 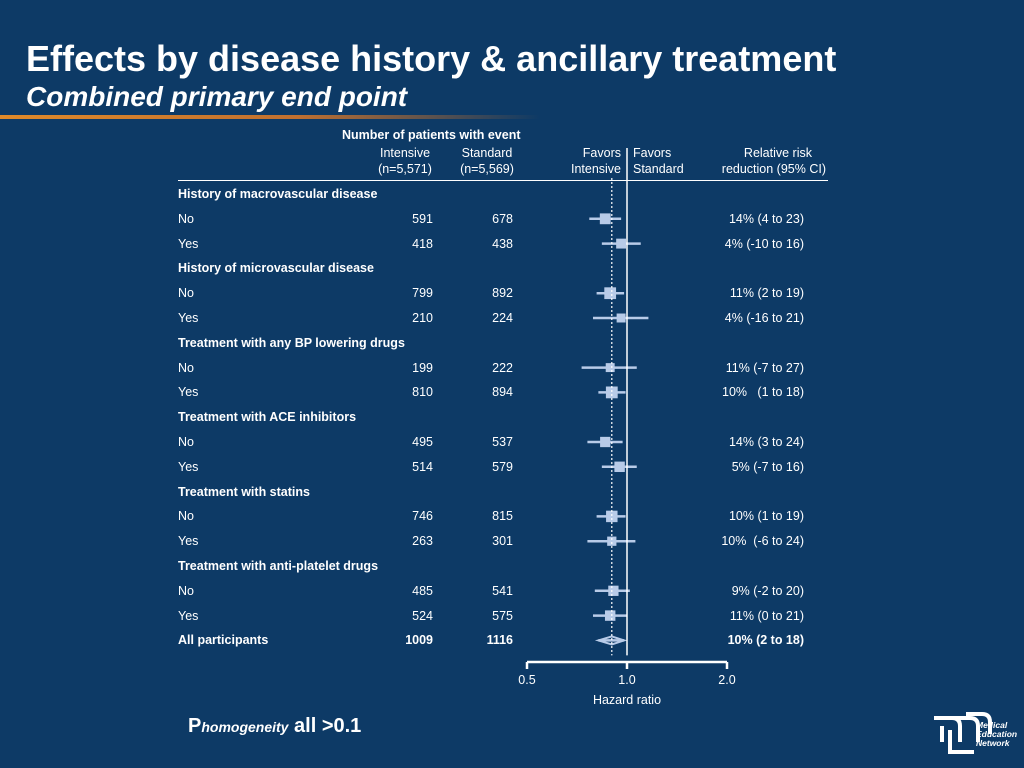 What do you see at coordinates (502, 367) in the screenshot?
I see `row-standard-count: 222` at bounding box center [502, 367].